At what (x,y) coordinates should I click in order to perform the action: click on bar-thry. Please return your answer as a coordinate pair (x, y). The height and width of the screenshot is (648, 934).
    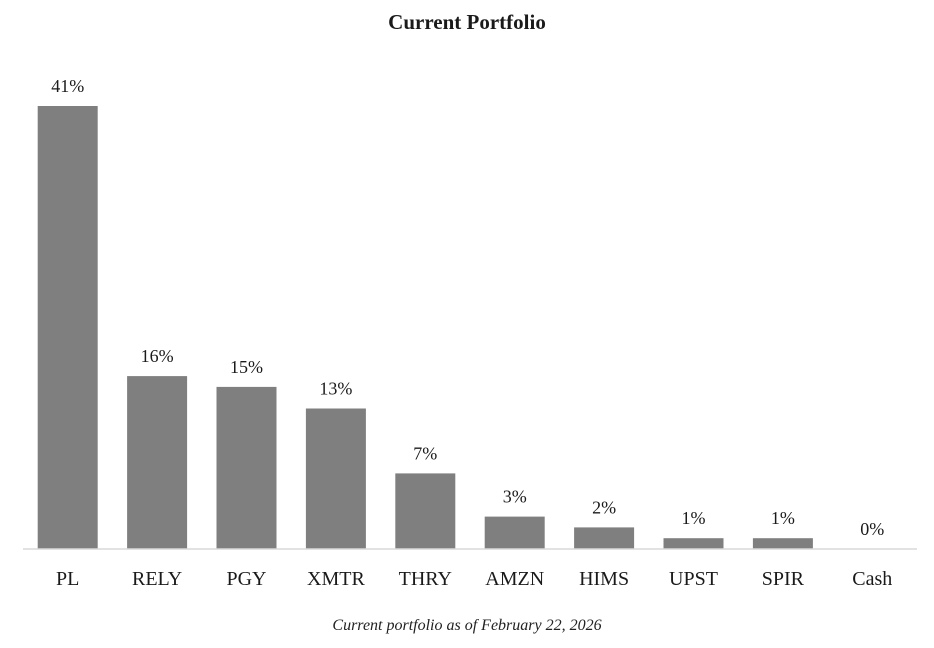
    Looking at the image, I should click on (425, 511).